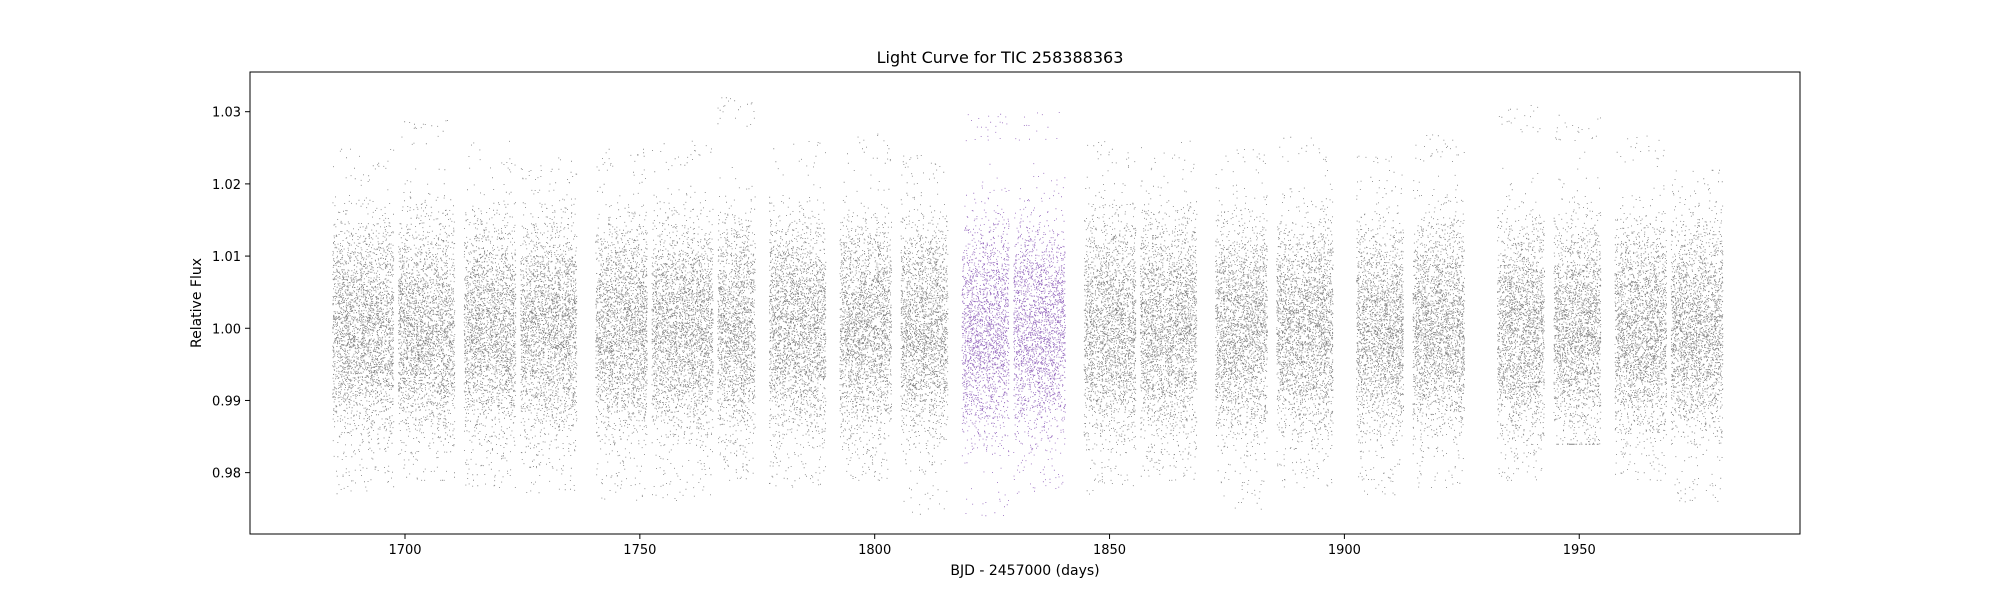 Image resolution: width=2000 pixels, height=600 pixels. What do you see at coordinates (1000, 57) in the screenshot?
I see `chart-title: Light Curve for TIC 258388363` at bounding box center [1000, 57].